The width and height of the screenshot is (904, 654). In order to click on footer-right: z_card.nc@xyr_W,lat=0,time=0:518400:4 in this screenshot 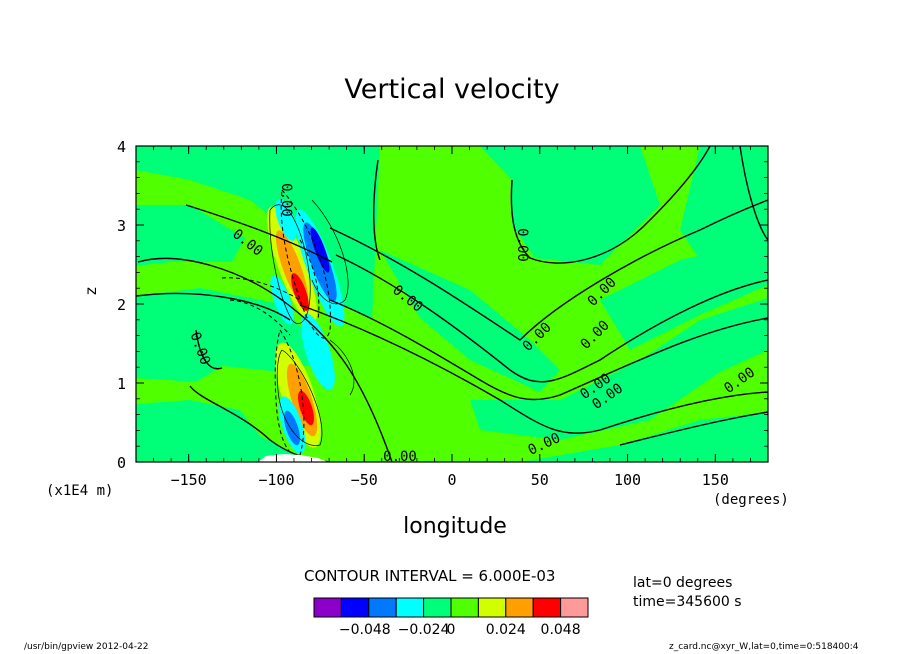, I will do `click(764, 647)`.